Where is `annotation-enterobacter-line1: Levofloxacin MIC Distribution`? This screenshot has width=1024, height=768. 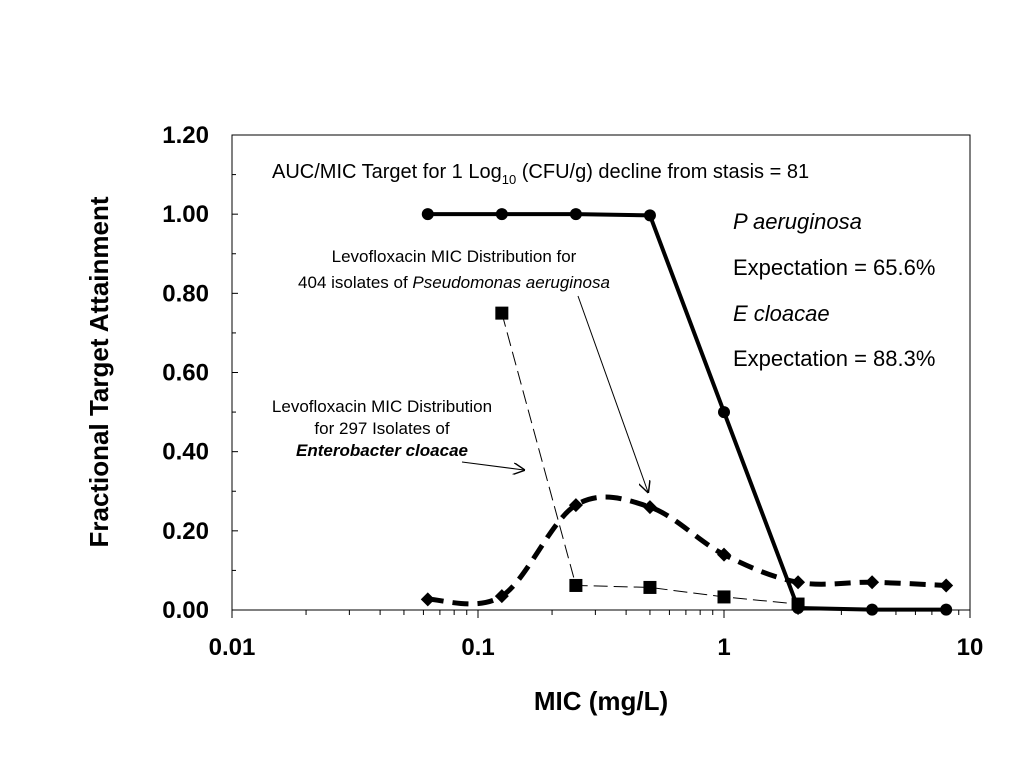
annotation-enterobacter-line1: Levofloxacin MIC Distribution is located at coordinates (382, 406).